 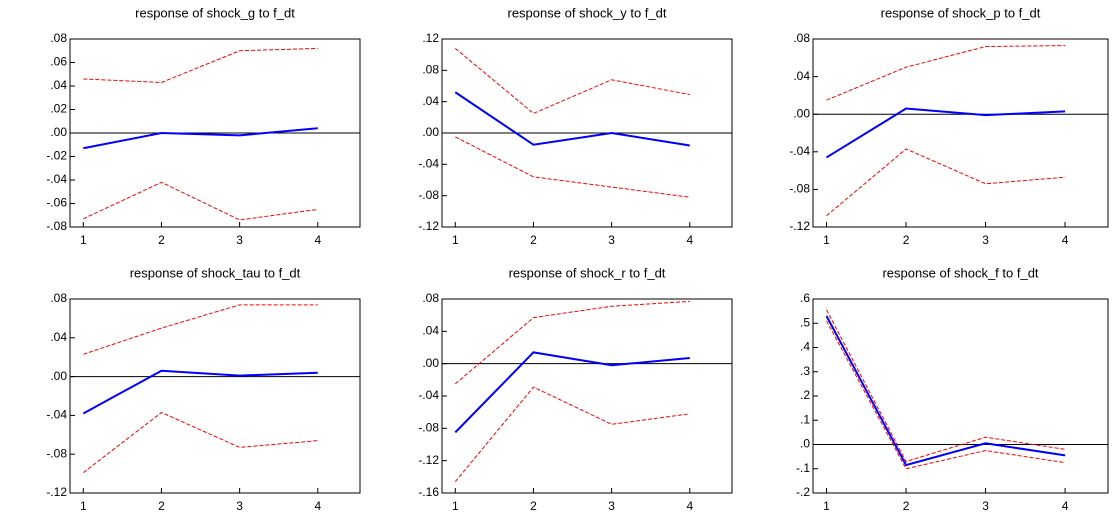 I want to click on chart-title: response of shock_y to f_dt, so click(x=587, y=12).